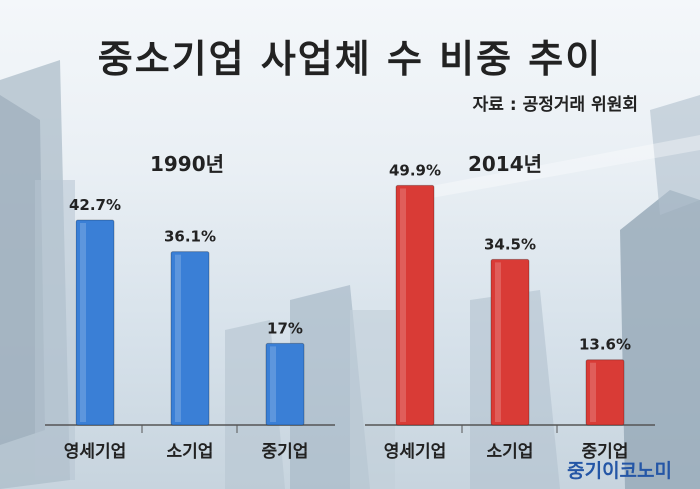 The height and width of the screenshot is (489, 700). Describe the element at coordinates (190, 237) in the screenshot. I see `data-label: 36.1%` at that location.